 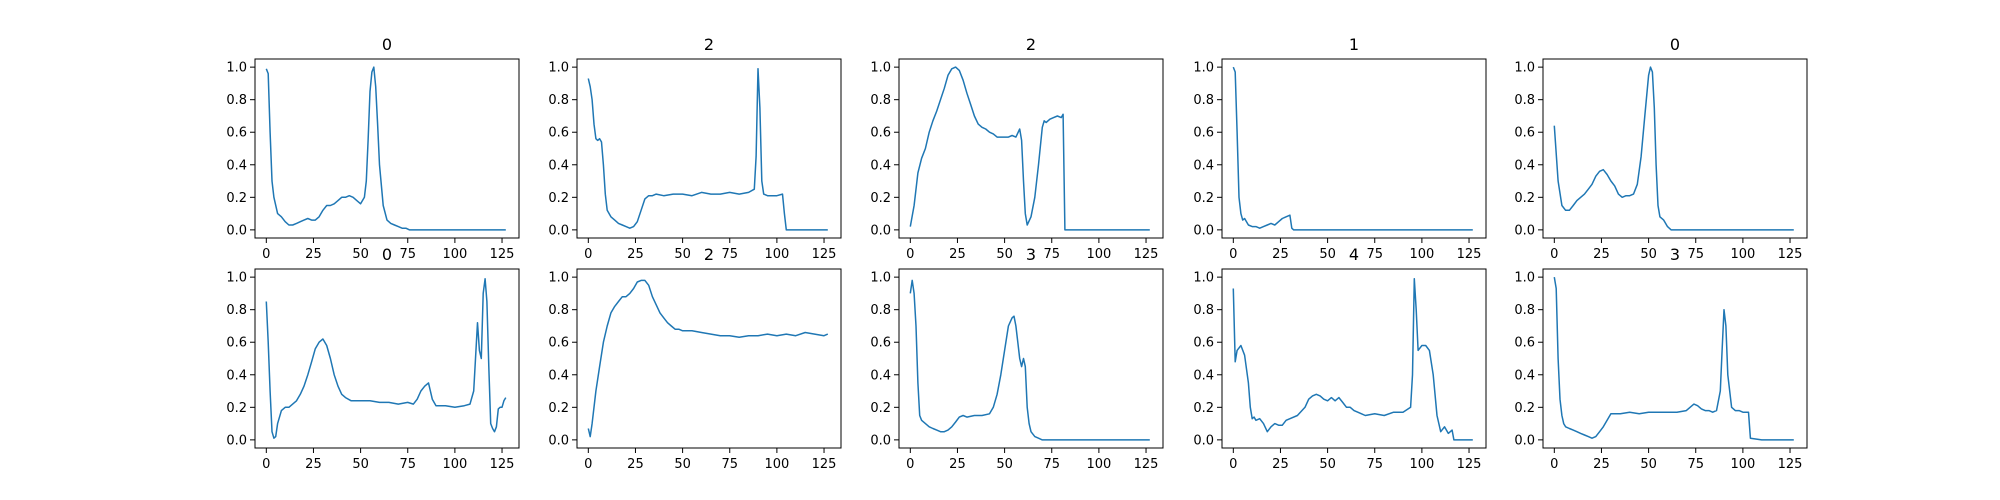 I want to click on subplot-0: 0 0 25 50 75 100 125 0.0 0.2 0.4 0.6 0.8 1.0, so click(x=373, y=148).